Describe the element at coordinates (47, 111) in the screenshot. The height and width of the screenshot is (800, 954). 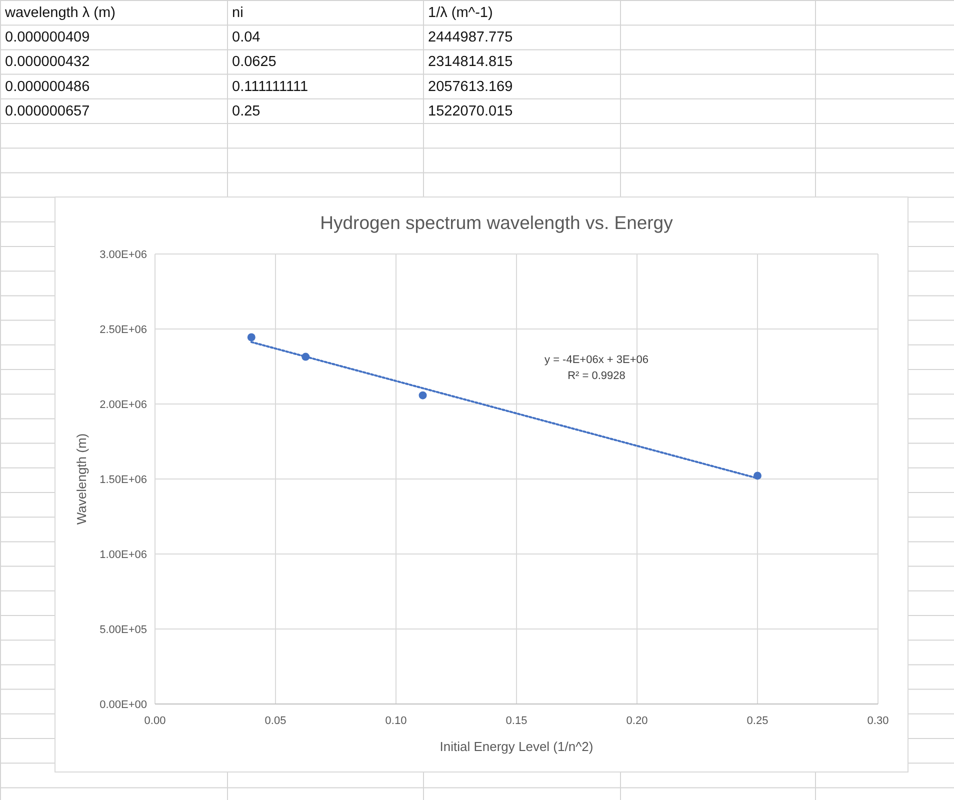
I see `text: 0.000000657` at that location.